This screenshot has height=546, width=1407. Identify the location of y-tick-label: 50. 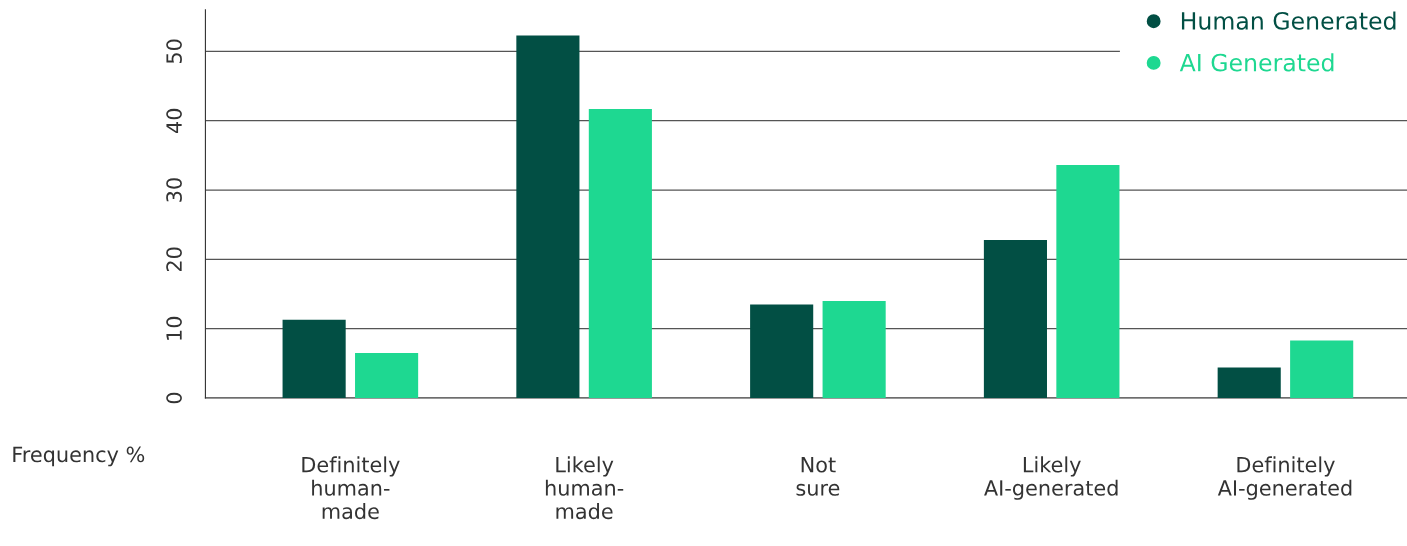
(174, 51).